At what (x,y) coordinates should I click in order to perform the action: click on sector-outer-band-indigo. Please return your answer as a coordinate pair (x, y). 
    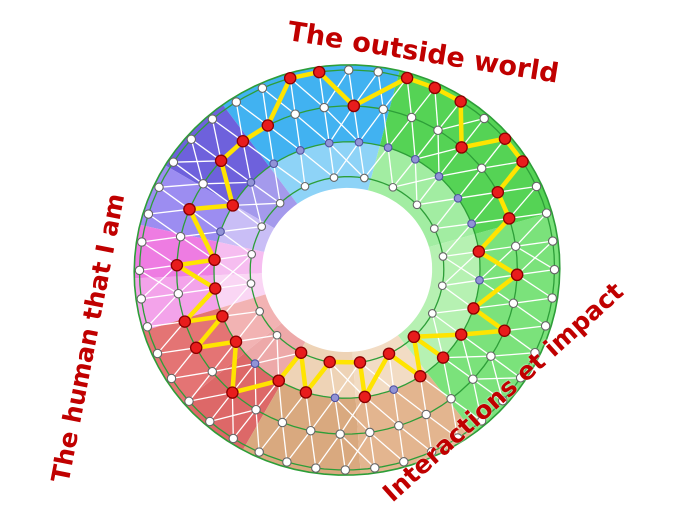
    Looking at the image, I should click on (217, 154).